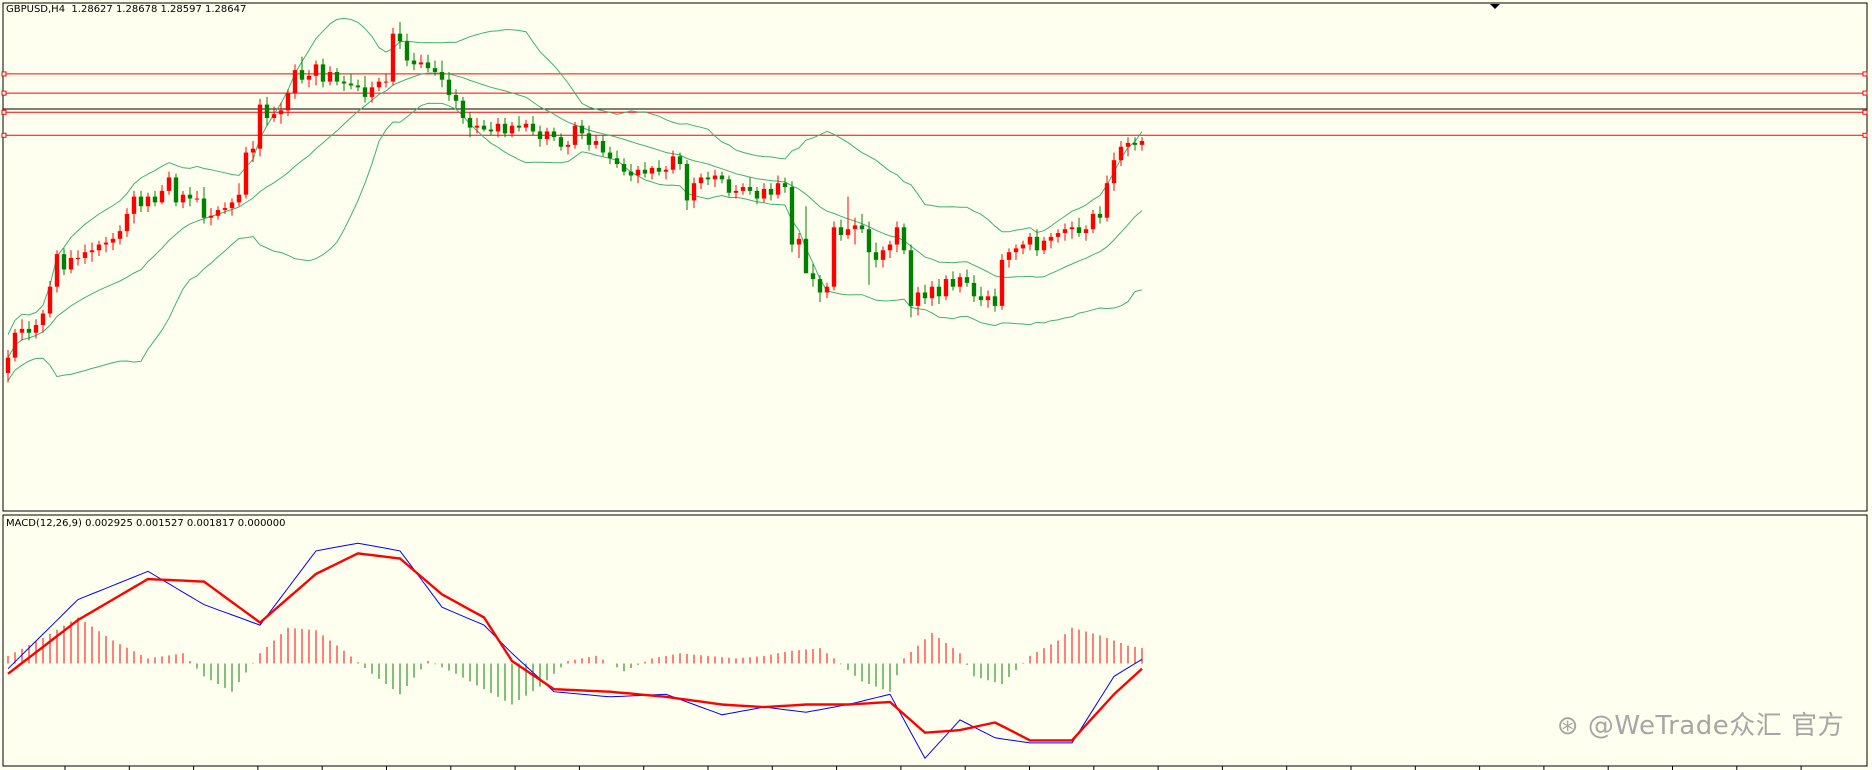 This screenshot has height=770, width=1872. I want to click on shift-marker-icon, so click(1495, 6).